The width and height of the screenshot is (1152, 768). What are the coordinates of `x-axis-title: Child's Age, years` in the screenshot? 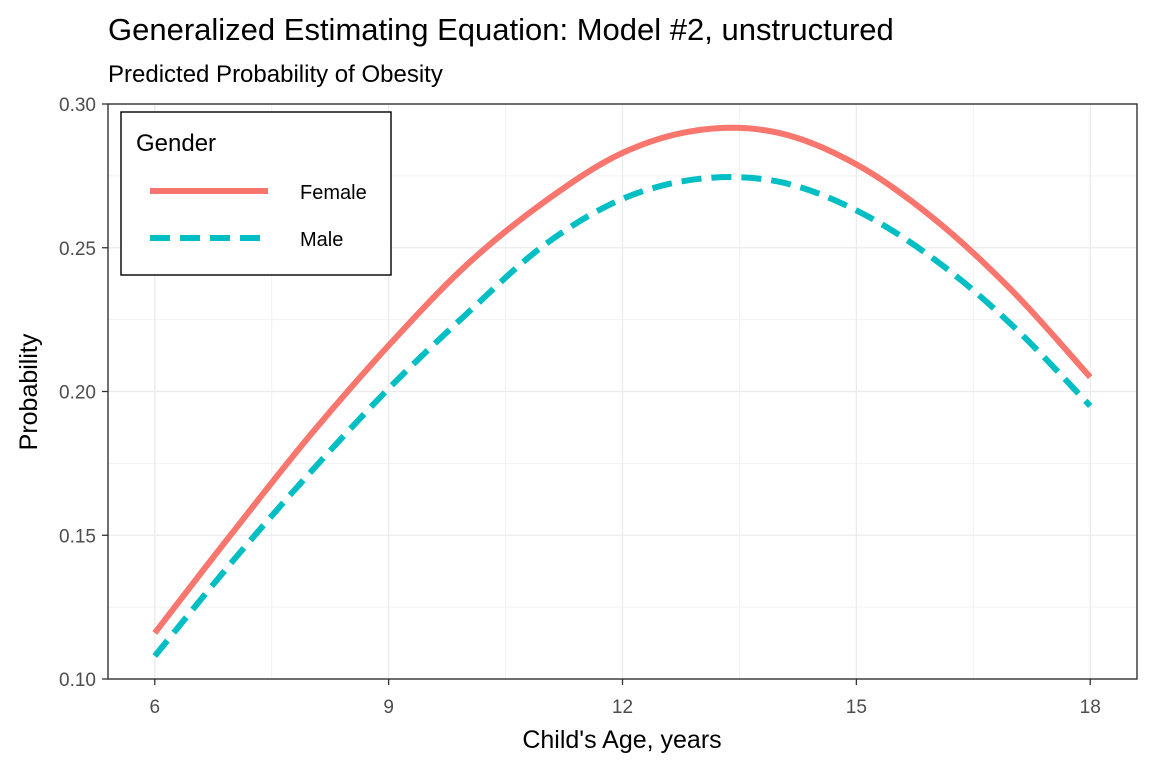 It's located at (621, 740).